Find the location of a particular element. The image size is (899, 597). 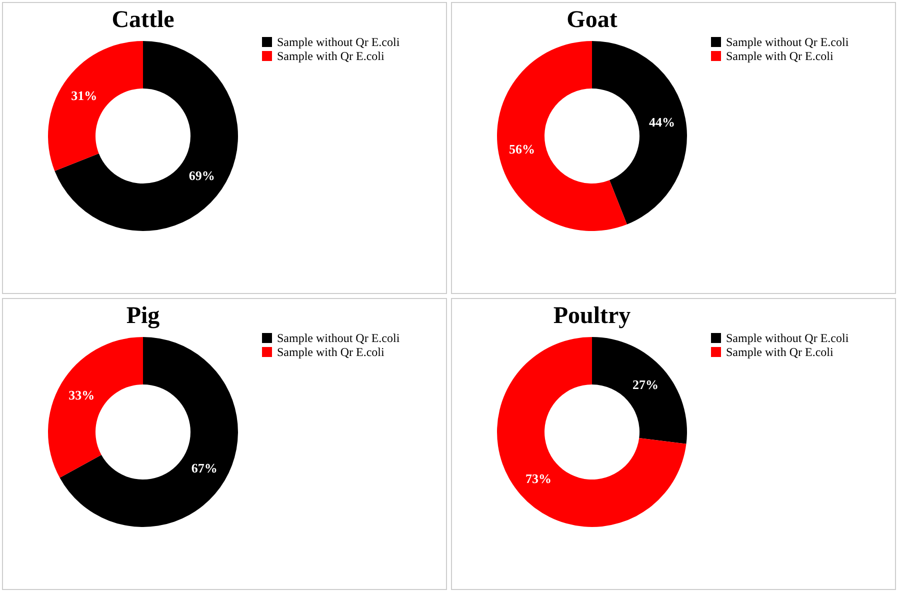

chart-title: Pig is located at coordinates (143, 316).